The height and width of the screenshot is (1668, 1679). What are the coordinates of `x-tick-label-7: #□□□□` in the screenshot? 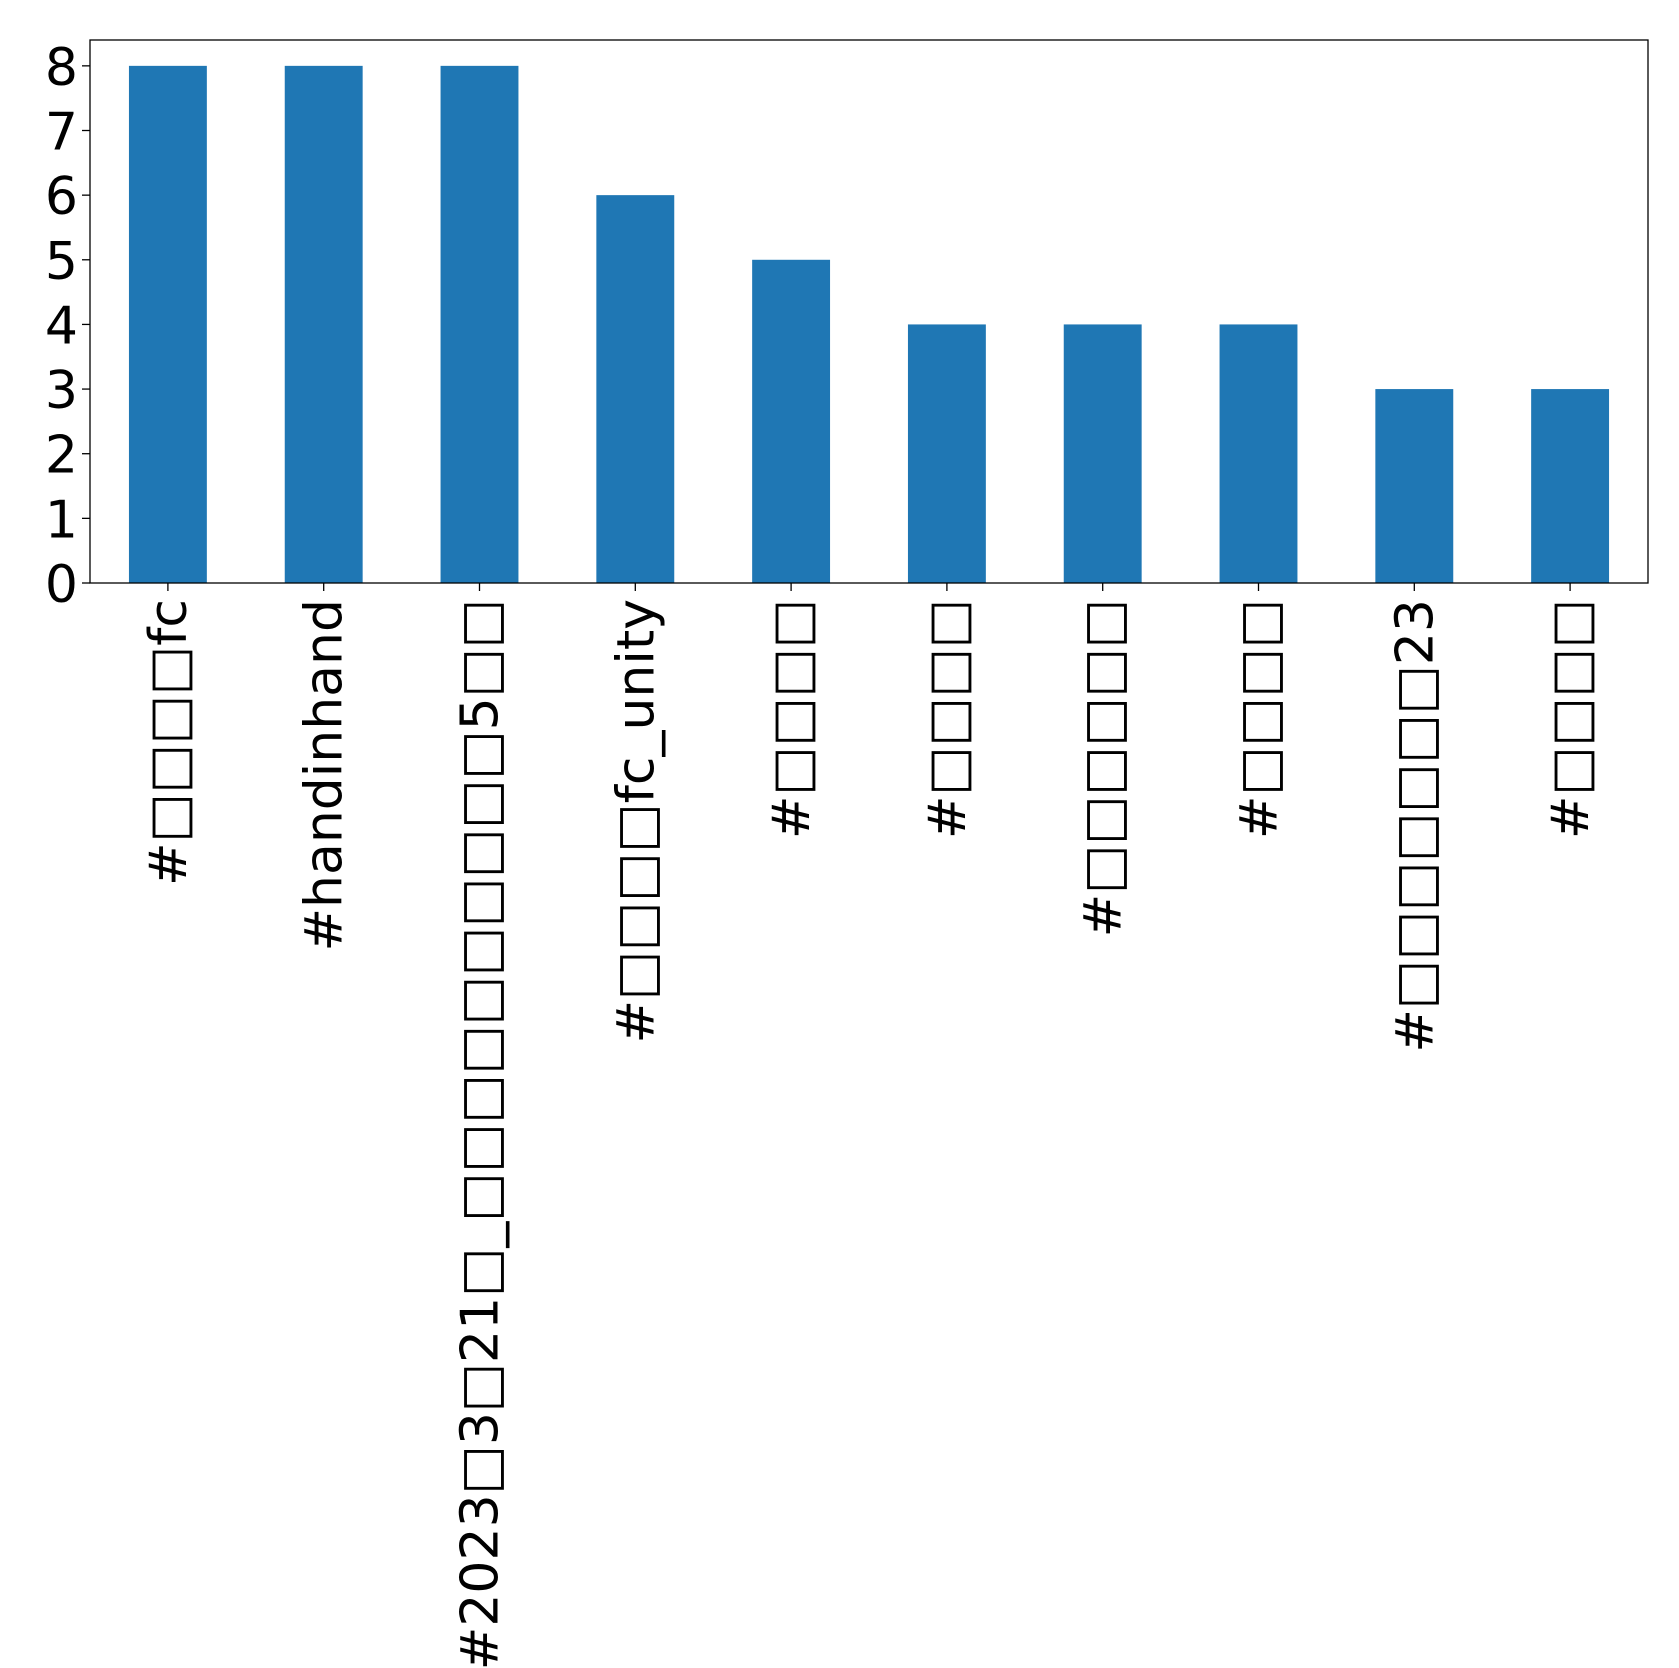 It's located at (1260, 719).